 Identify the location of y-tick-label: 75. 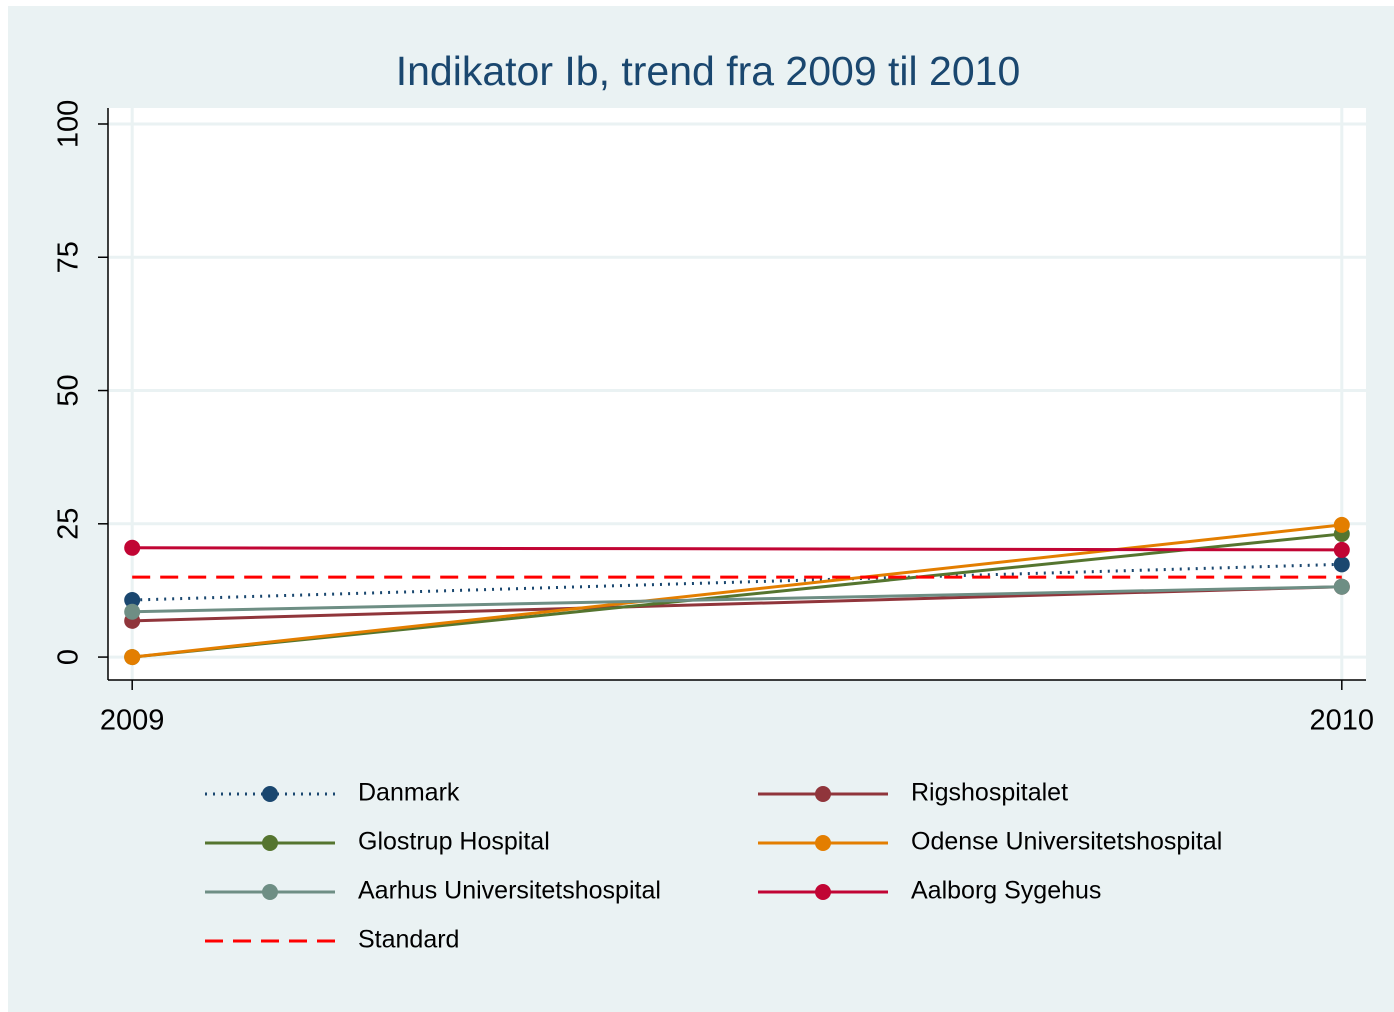
(69, 257).